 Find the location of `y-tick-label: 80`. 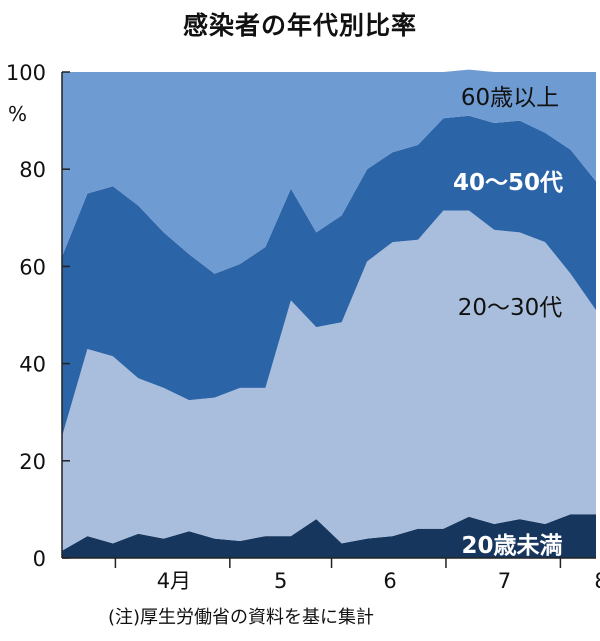

y-tick-label: 80 is located at coordinates (32, 170).